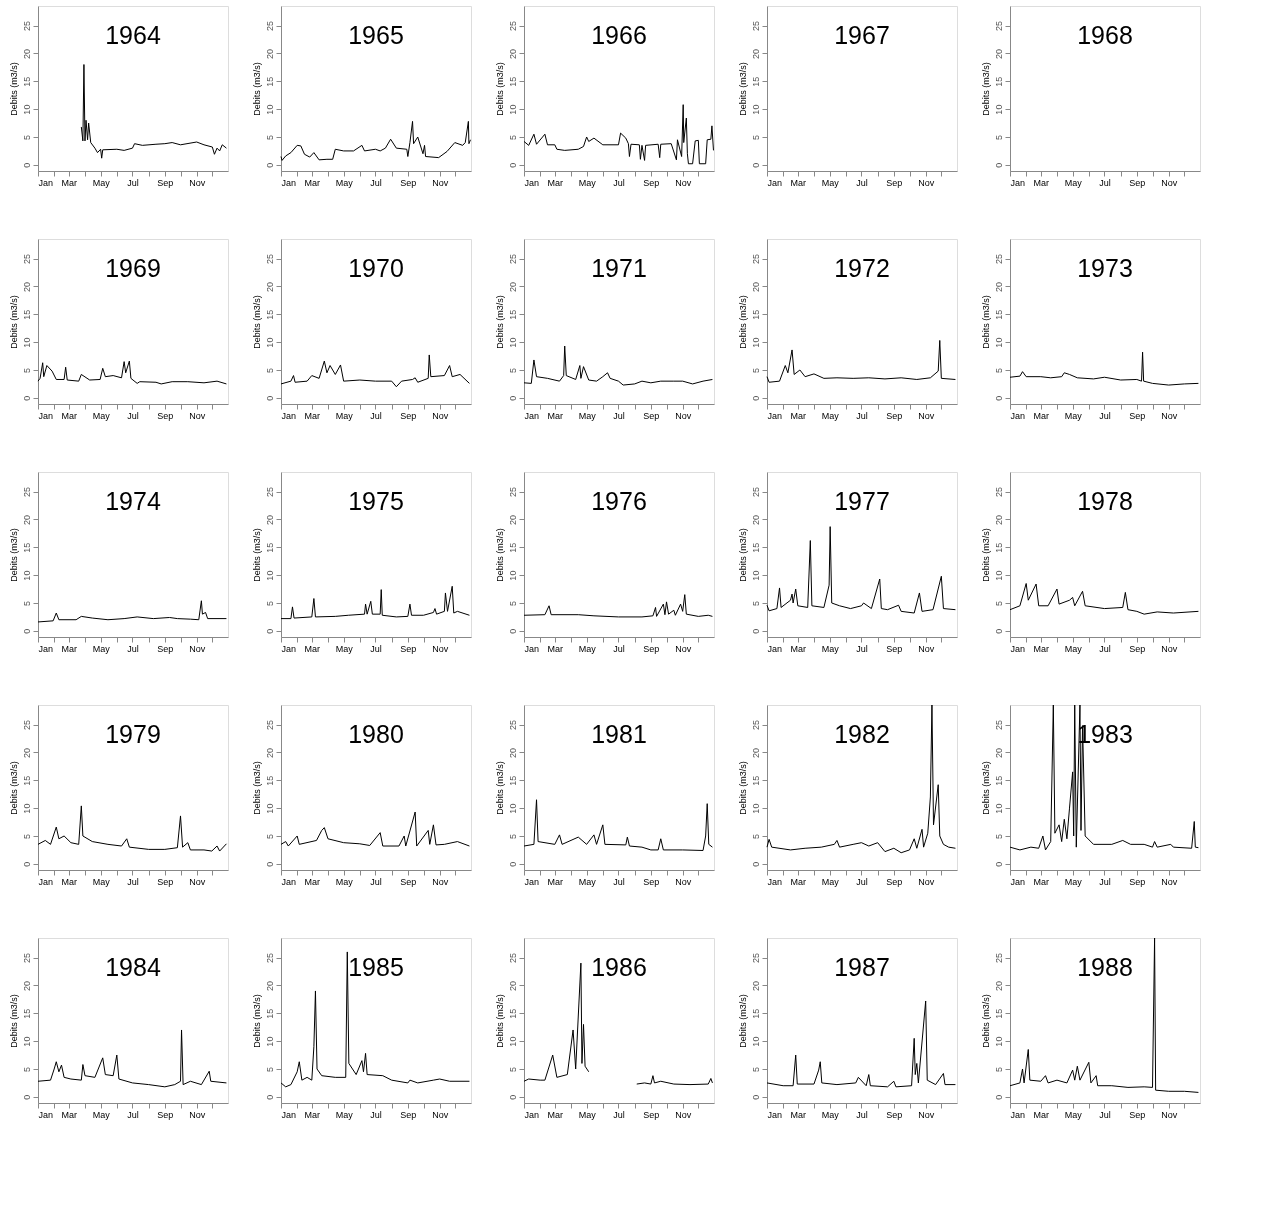 The image size is (1285, 1220). What do you see at coordinates (376, 268) in the screenshot?
I see `text: 1970` at bounding box center [376, 268].